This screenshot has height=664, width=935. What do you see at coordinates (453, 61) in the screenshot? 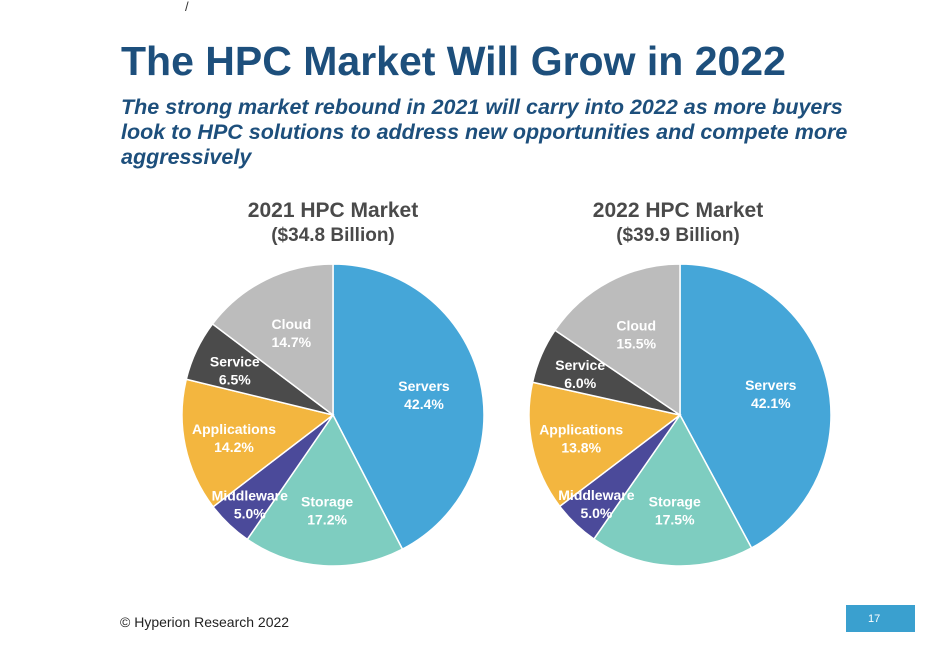
I see `slide-title: The HPC Market Will Grow in 2022` at bounding box center [453, 61].